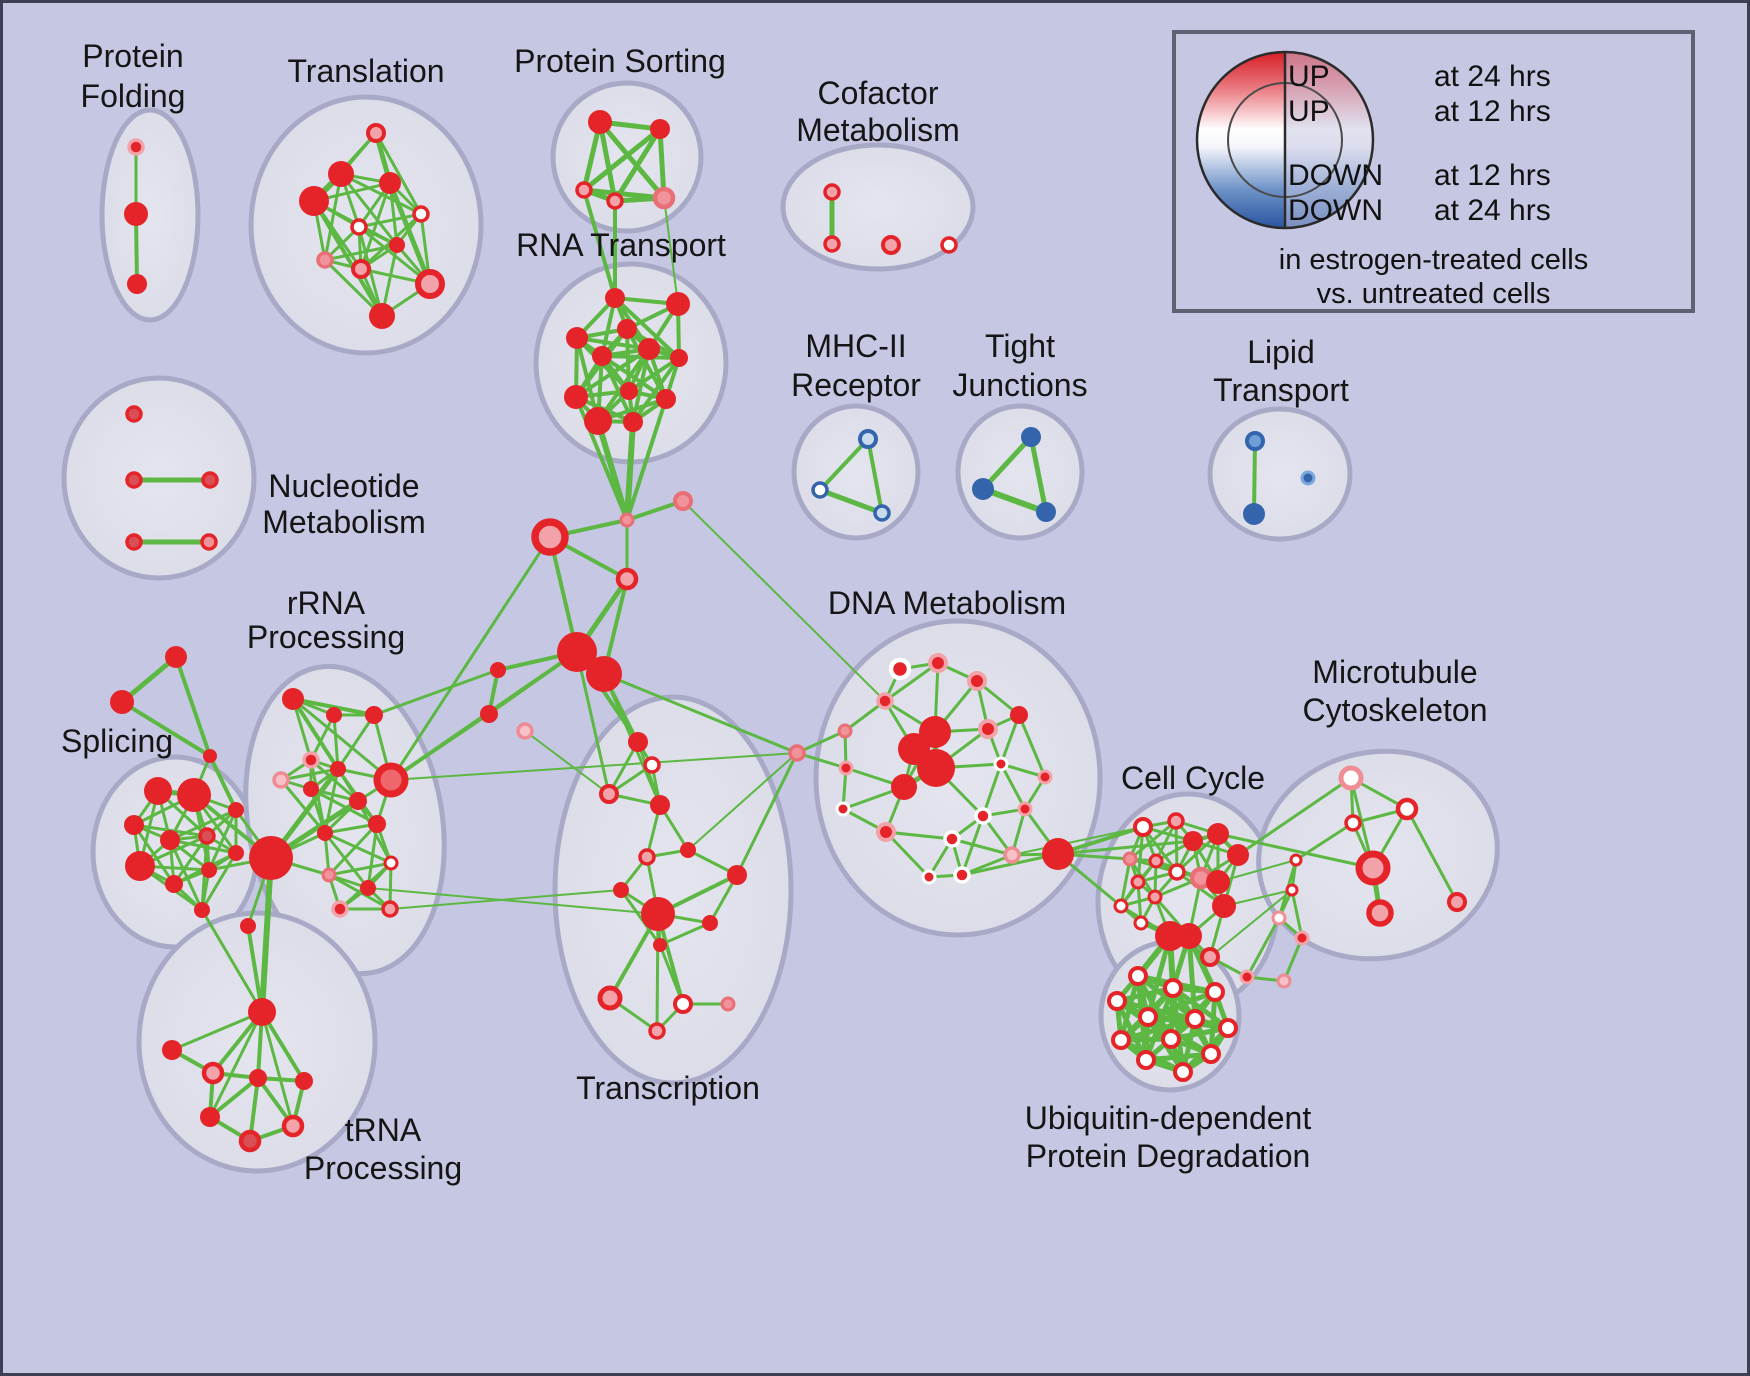 The height and width of the screenshot is (1376, 1750). What do you see at coordinates (1280, 474) in the screenshot?
I see `cluster-bubble-lipid` at bounding box center [1280, 474].